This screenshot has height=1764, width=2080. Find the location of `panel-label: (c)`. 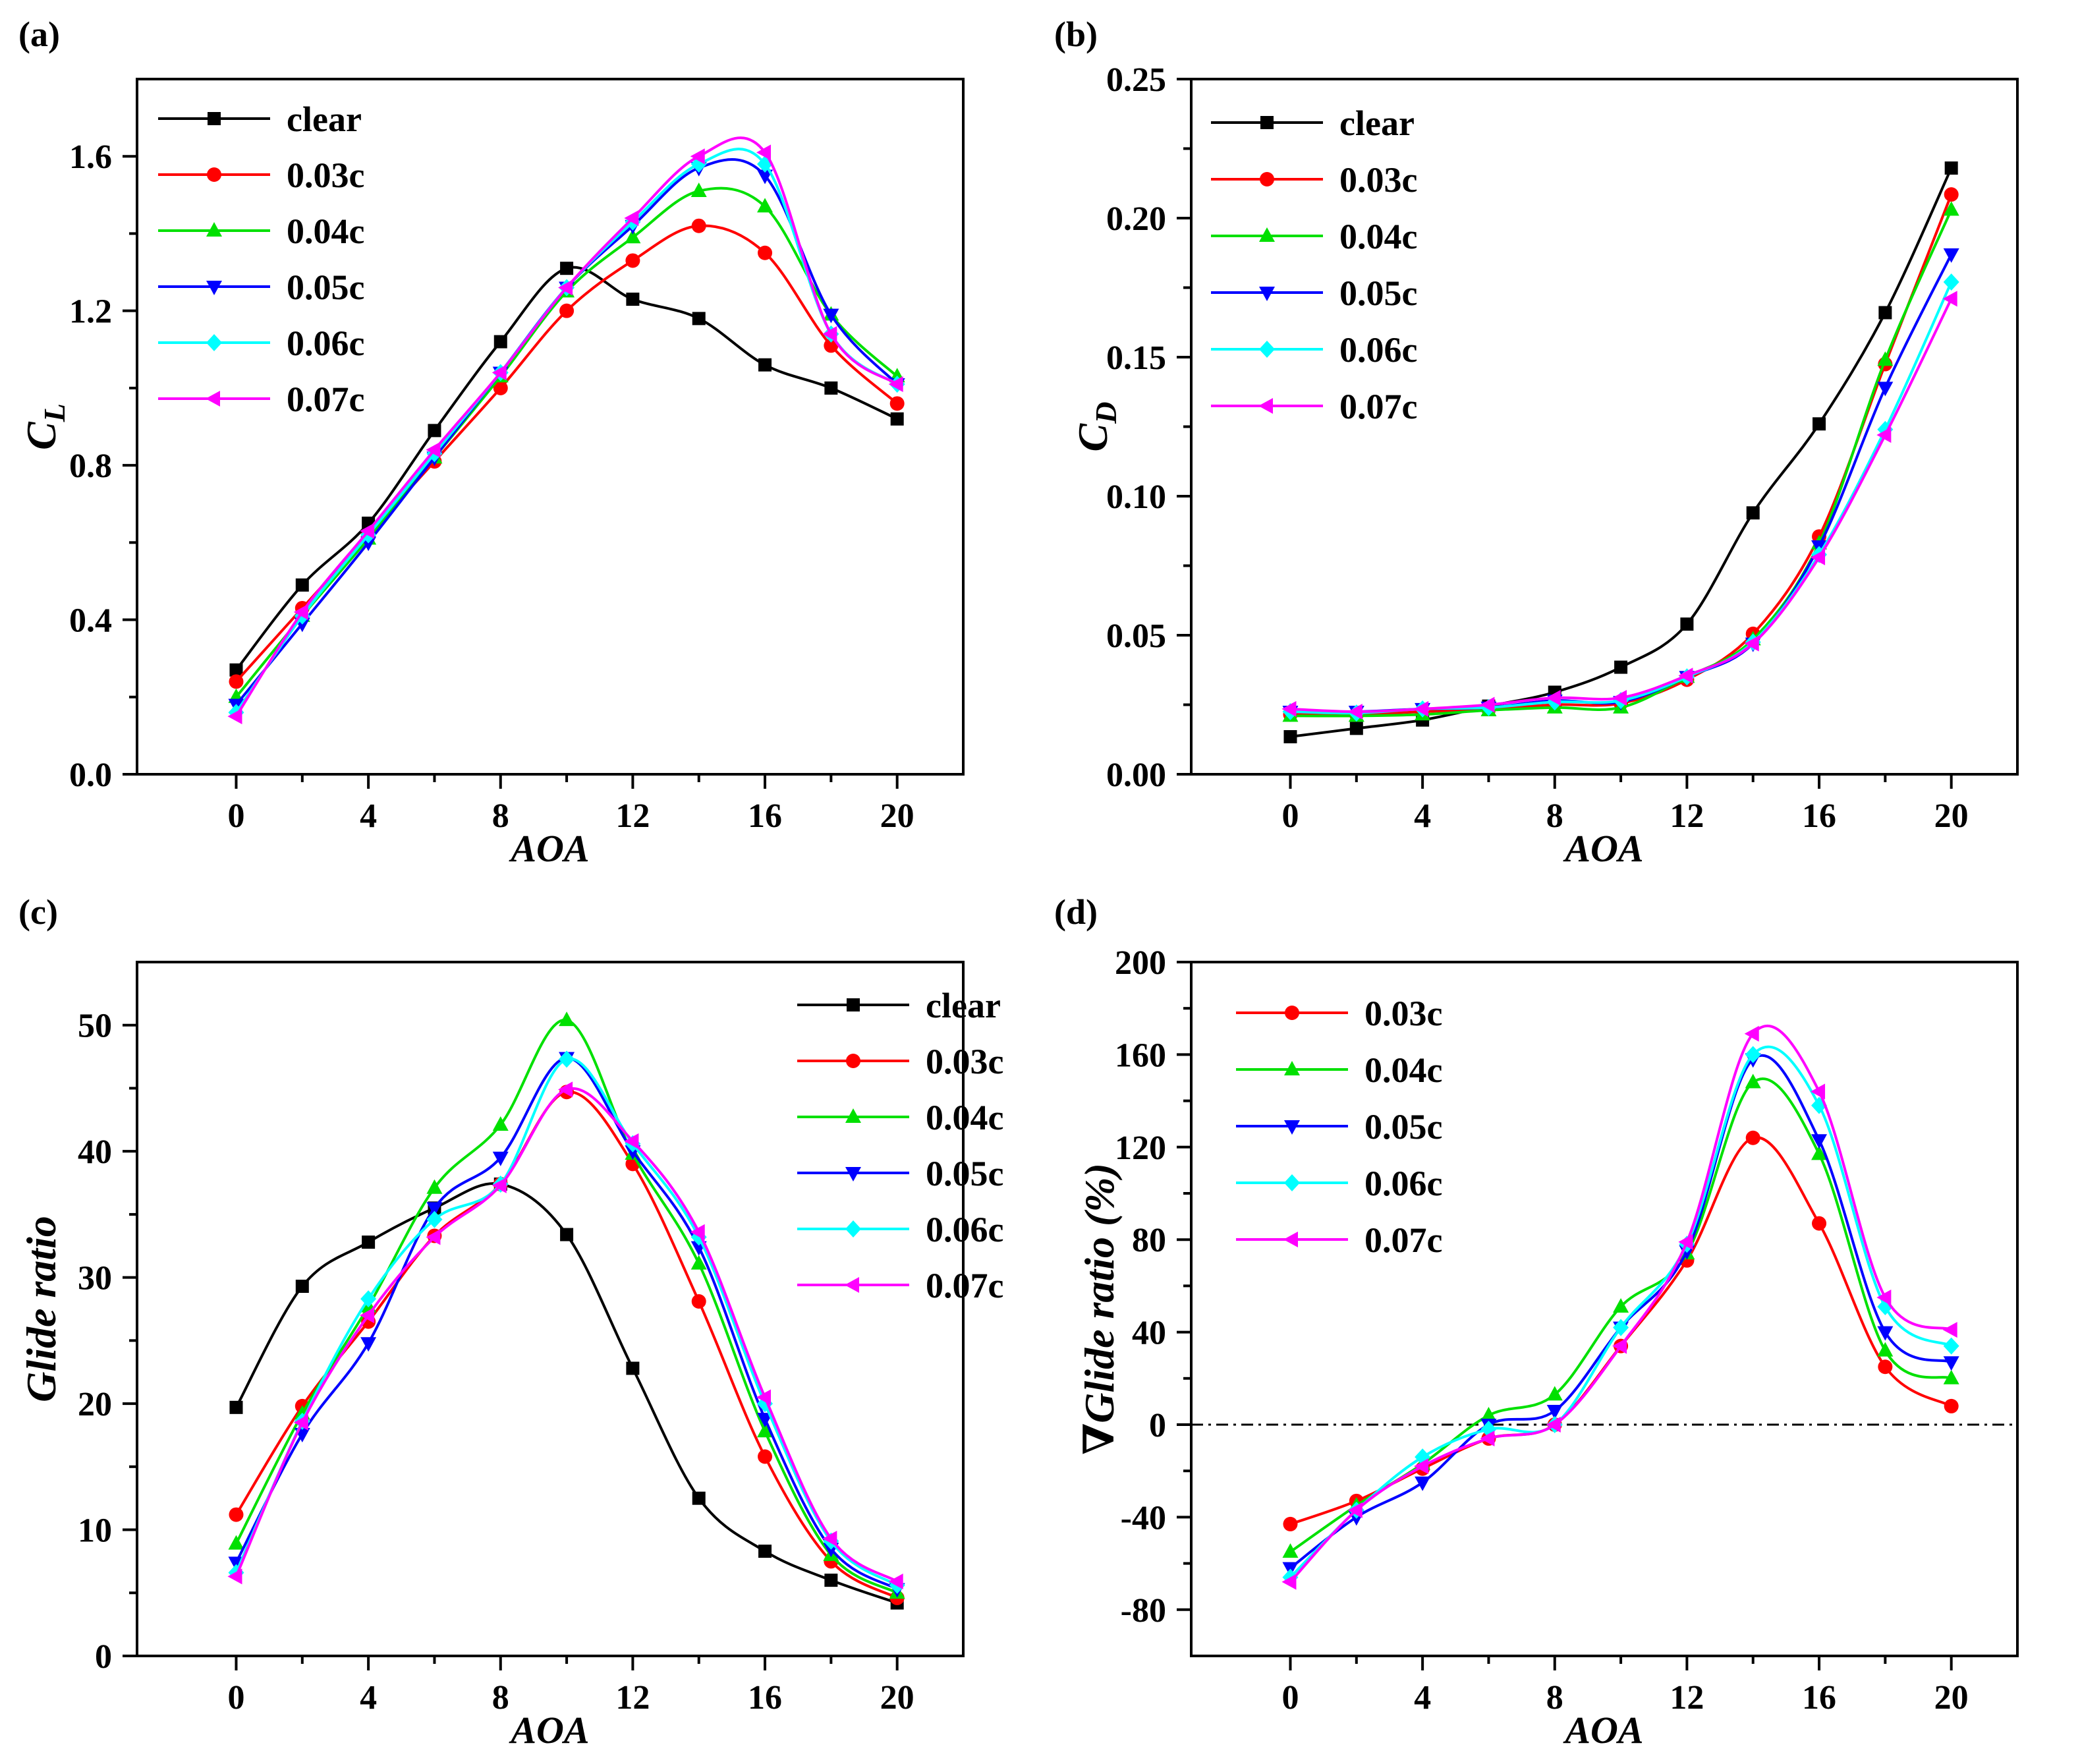

panel-label: (c) is located at coordinates (38, 912).